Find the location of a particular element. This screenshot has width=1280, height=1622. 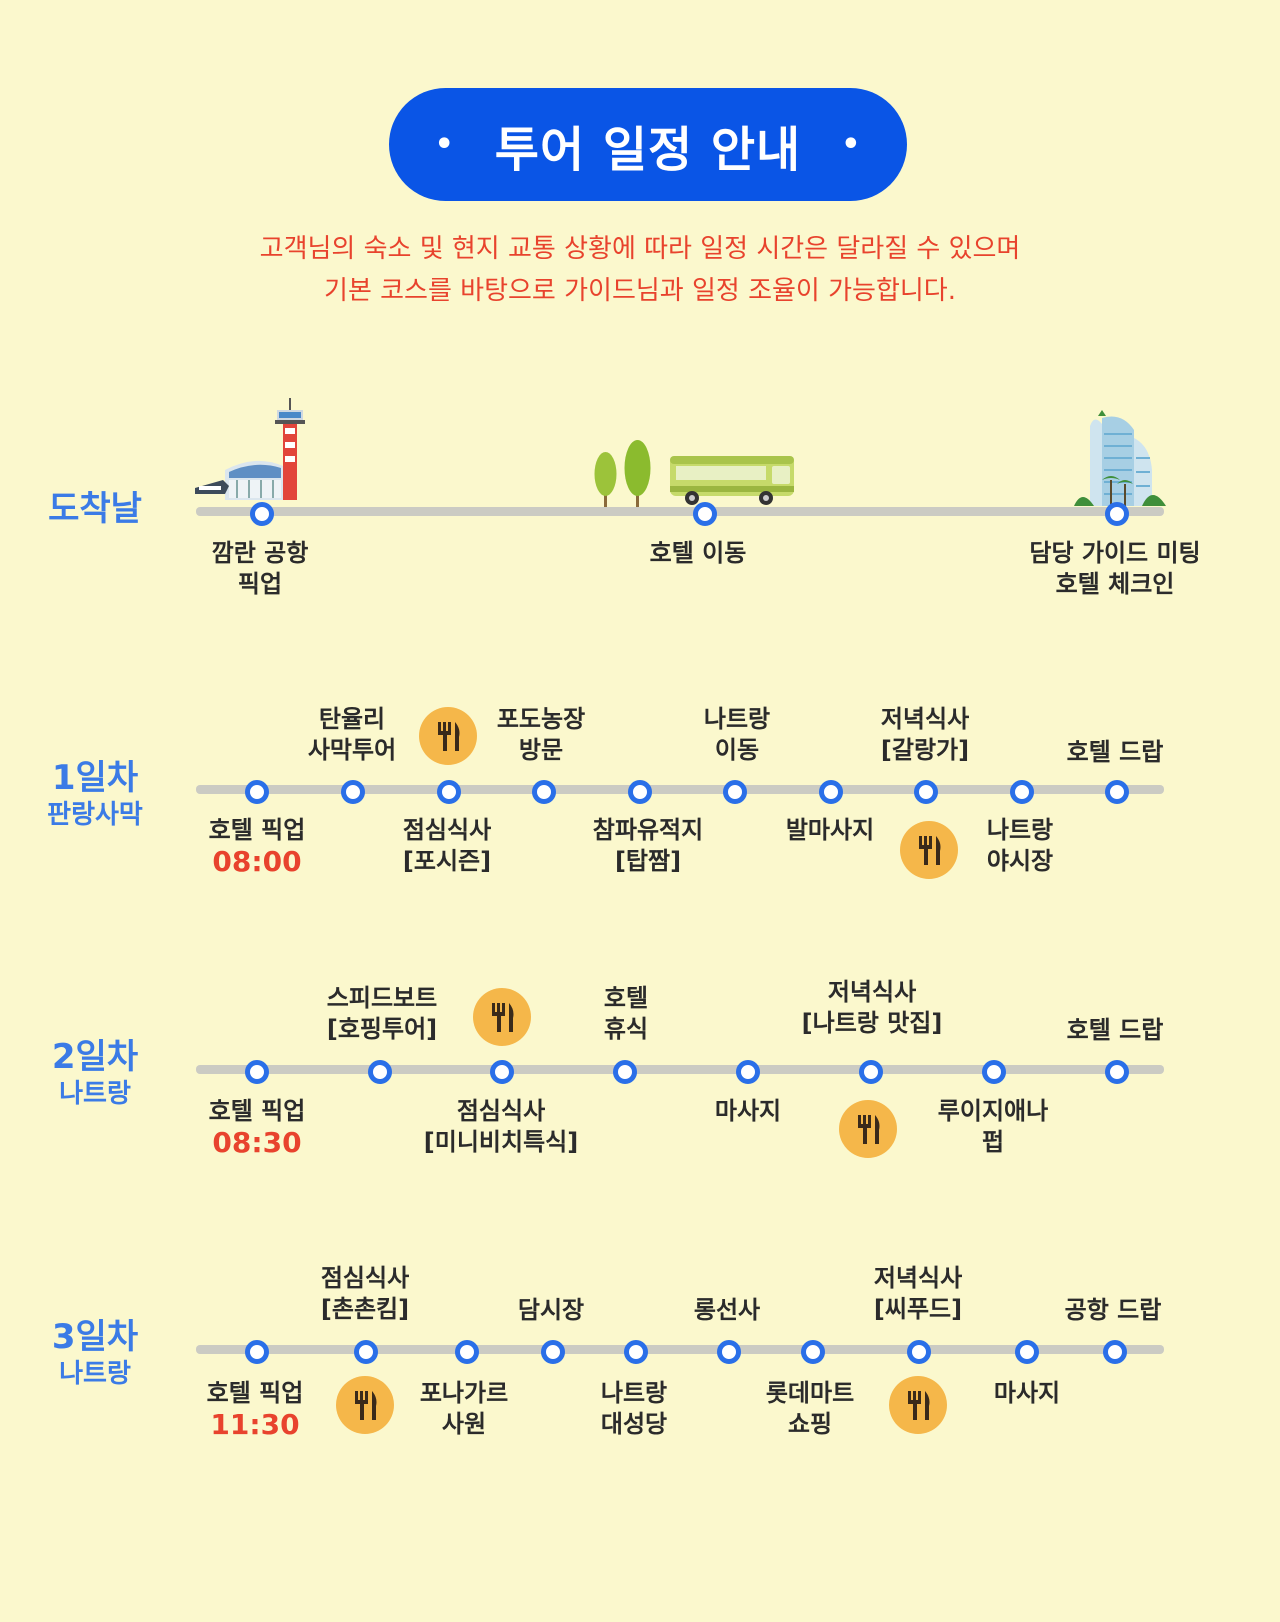

stop-line1: 공항 드랍 is located at coordinates (1113, 1310).